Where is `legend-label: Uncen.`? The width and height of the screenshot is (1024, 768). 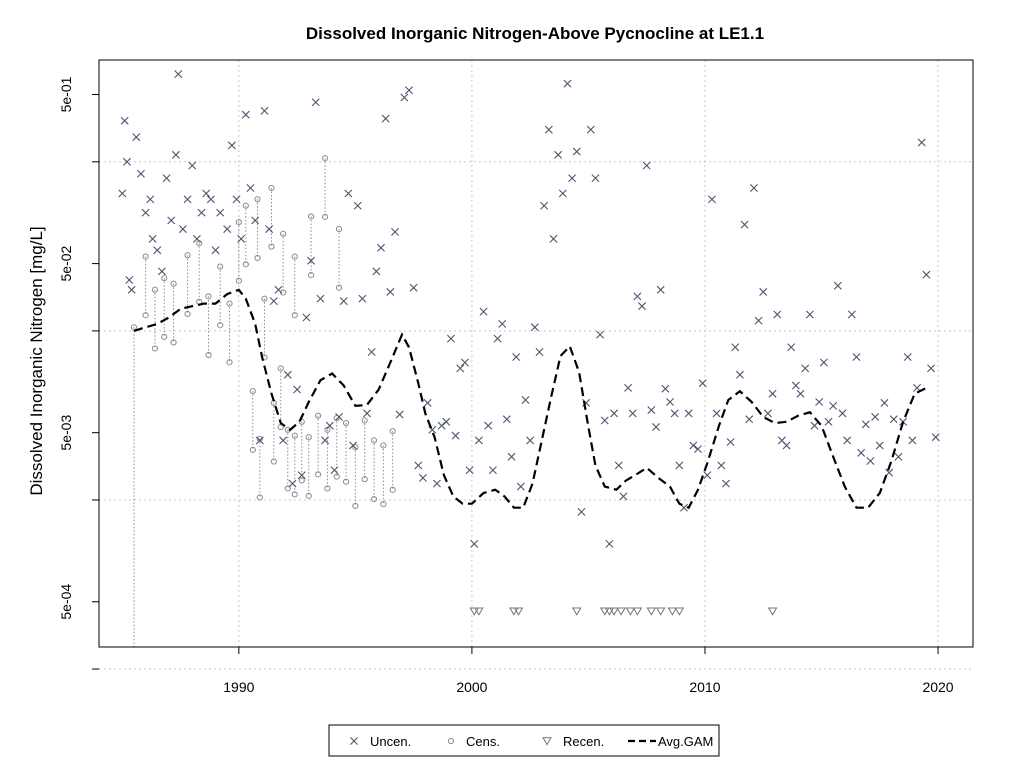 legend-label: Uncen. is located at coordinates (390, 741).